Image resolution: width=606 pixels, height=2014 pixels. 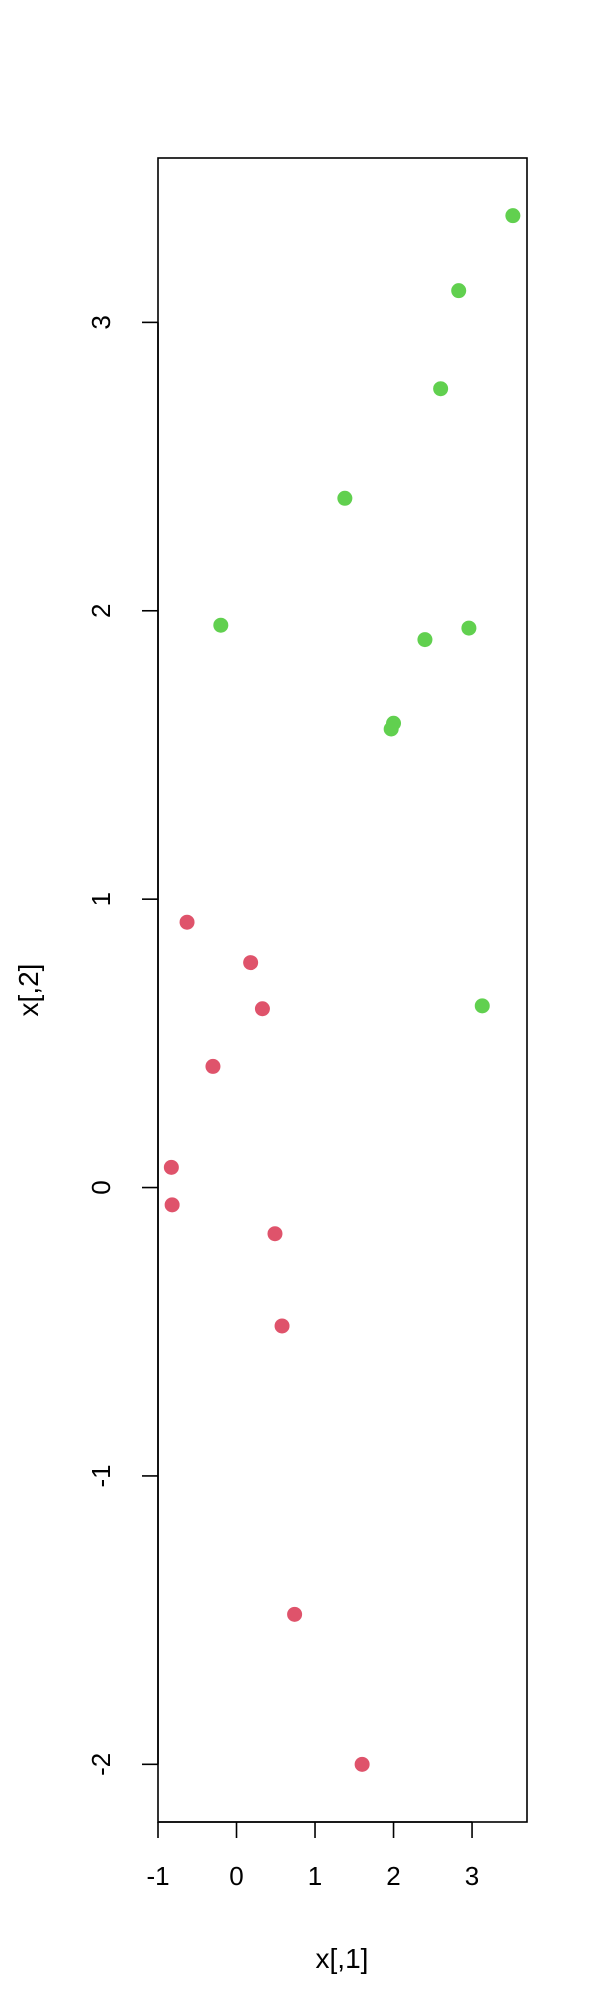 What do you see at coordinates (101, 1764) in the screenshot?
I see `y-tick-label: -2` at bounding box center [101, 1764].